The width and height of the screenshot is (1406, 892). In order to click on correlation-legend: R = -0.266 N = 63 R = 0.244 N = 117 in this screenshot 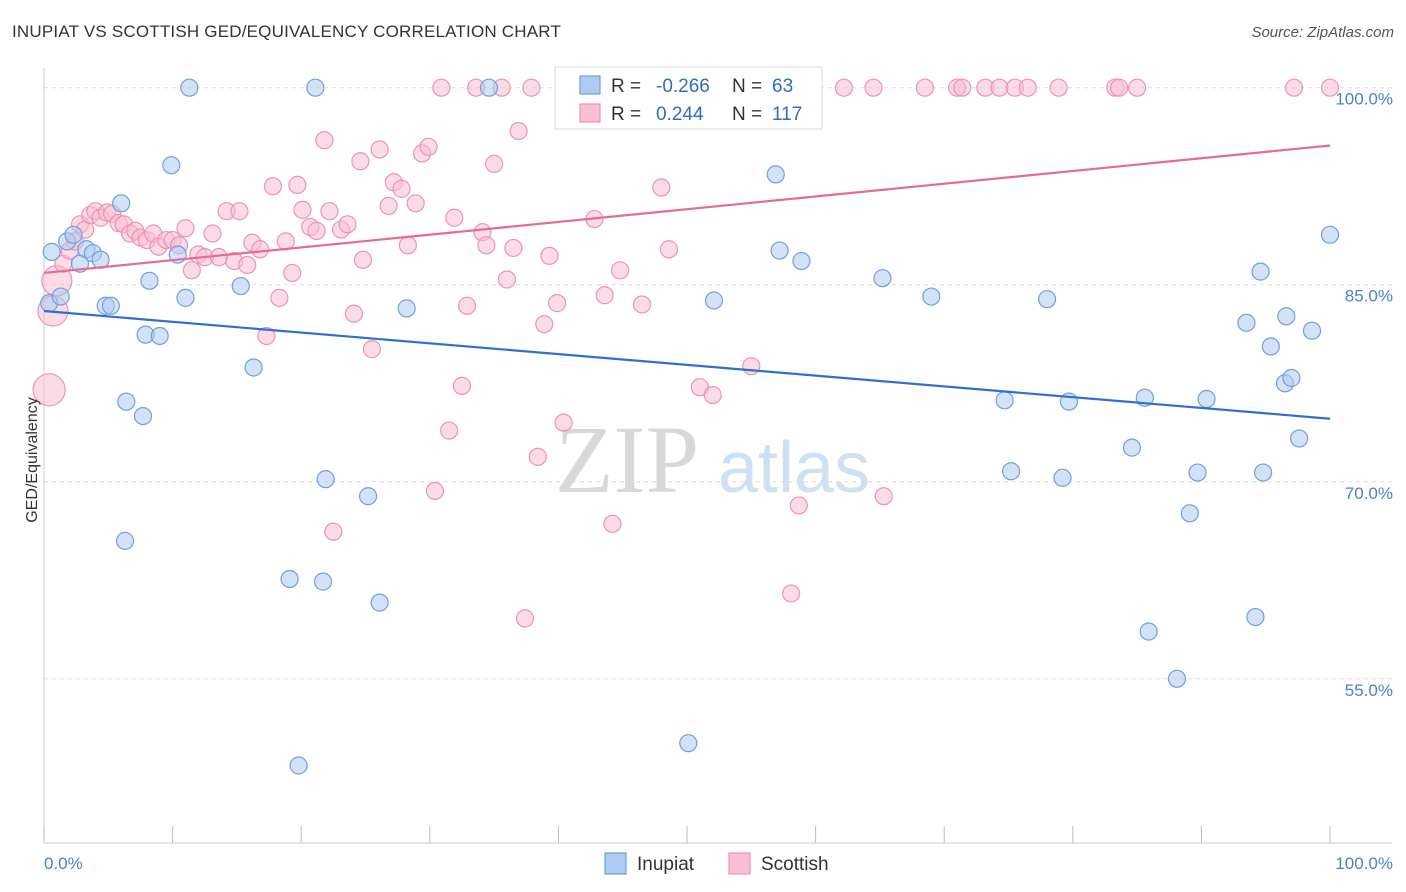, I will do `click(688, 98)`.